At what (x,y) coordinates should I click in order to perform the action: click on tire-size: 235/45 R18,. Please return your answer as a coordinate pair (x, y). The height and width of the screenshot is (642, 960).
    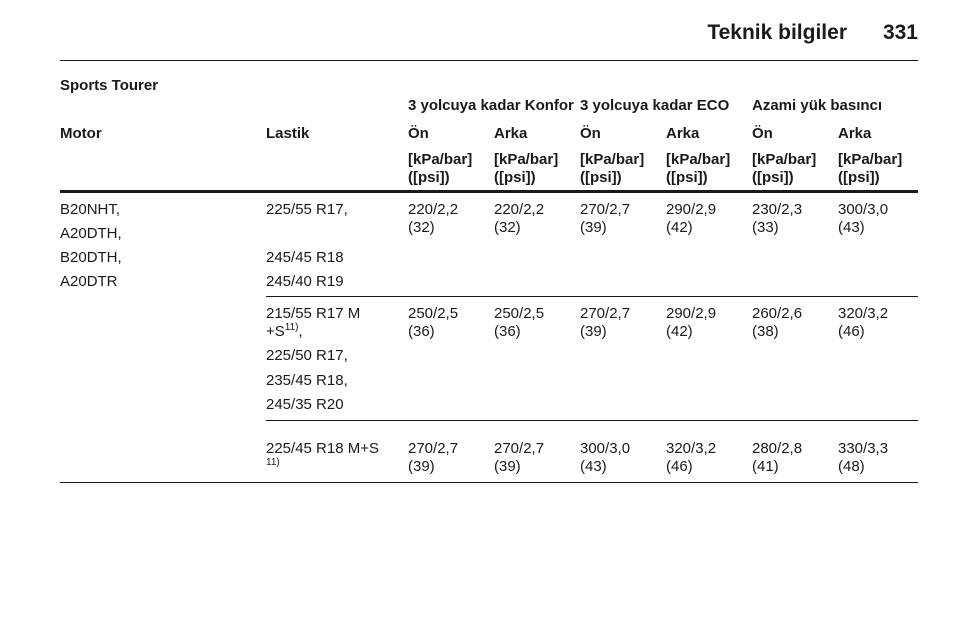
    Looking at the image, I should click on (307, 380).